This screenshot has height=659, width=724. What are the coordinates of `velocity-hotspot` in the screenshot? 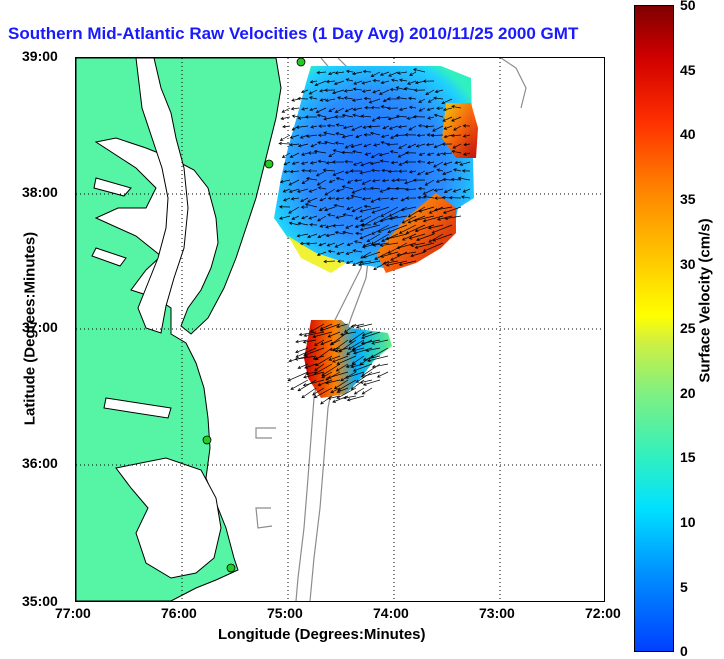 It's located at (416, 233).